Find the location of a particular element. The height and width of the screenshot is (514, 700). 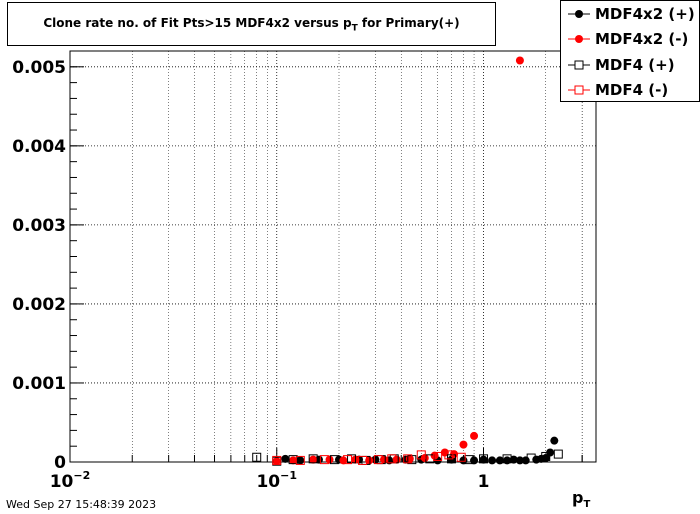

legend-entry-mdf4x2-minus: MDF4x2 (-) is located at coordinates (630, 39).